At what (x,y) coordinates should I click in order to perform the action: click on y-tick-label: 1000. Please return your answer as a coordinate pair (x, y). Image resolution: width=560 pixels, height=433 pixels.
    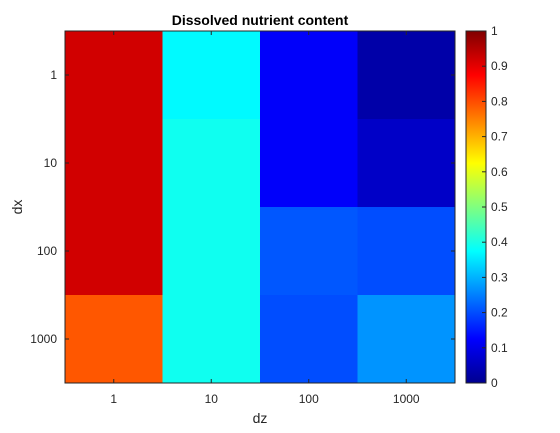
    Looking at the image, I should click on (43, 339).